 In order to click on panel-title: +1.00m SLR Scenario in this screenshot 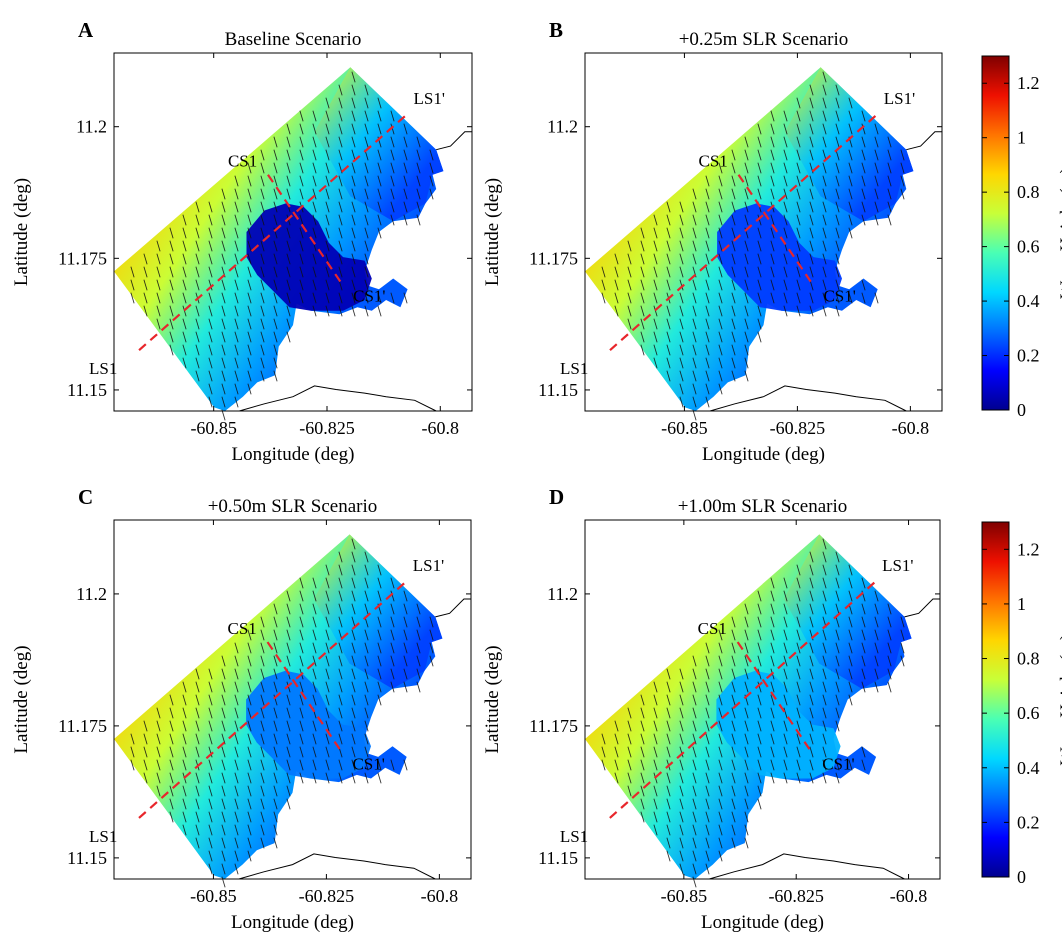, I will do `click(763, 506)`.